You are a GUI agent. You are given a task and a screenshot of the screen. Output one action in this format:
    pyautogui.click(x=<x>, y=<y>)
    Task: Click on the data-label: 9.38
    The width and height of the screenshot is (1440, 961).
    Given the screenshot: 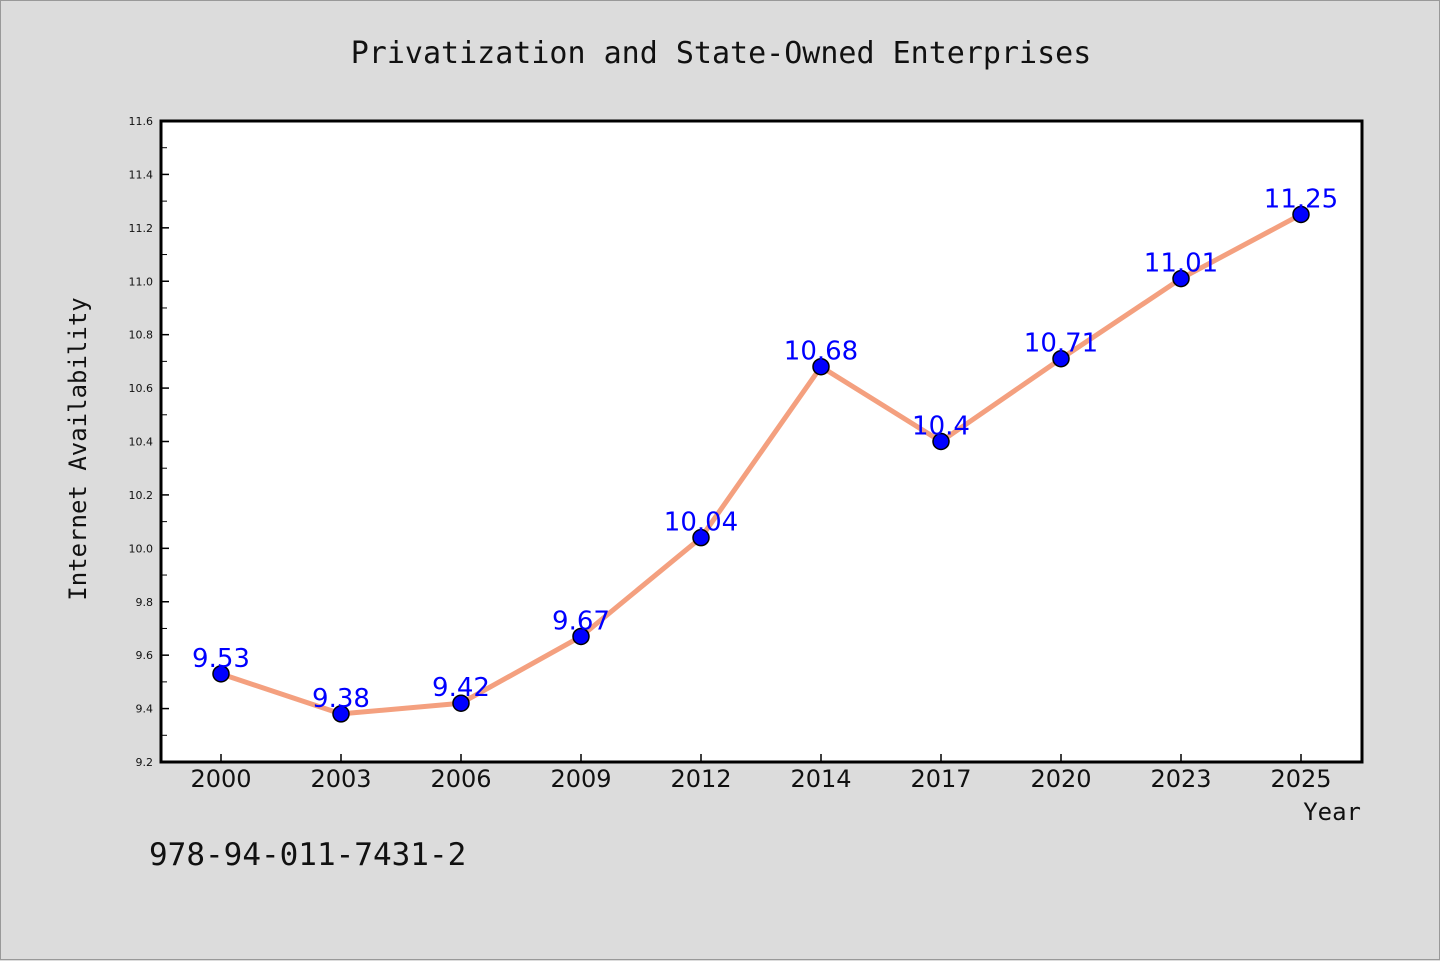 What is the action you would take?
    pyautogui.click(x=341, y=699)
    